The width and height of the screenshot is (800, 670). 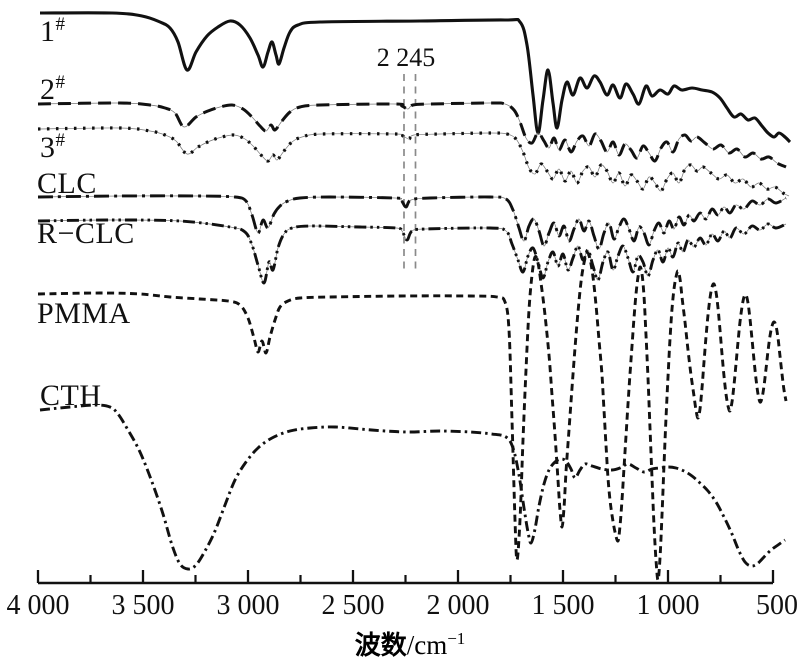 I want to click on series-label-1: 1#, so click(x=53, y=31).